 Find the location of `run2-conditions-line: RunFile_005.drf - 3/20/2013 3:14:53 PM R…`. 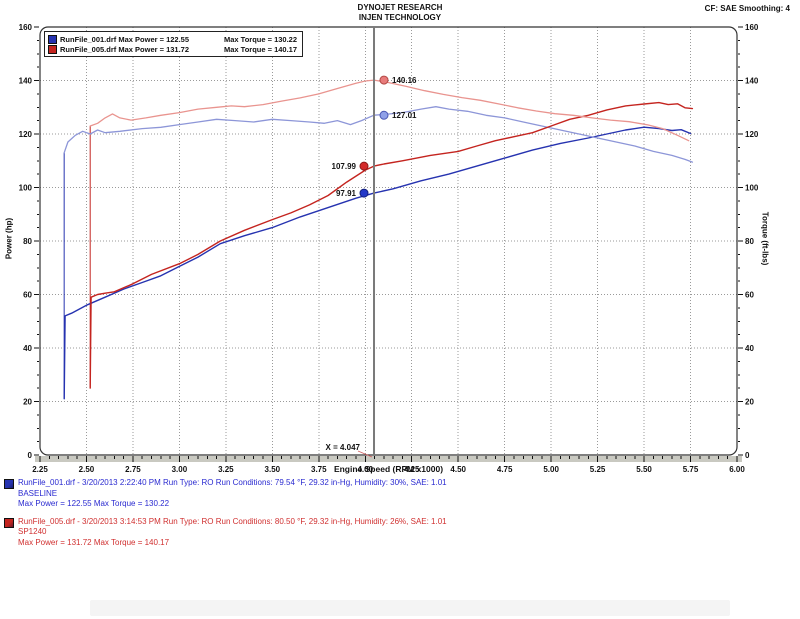

run2-conditions-line: RunFile_005.drf - 3/20/2013 3:14:53 PM R… is located at coordinates (232, 521).